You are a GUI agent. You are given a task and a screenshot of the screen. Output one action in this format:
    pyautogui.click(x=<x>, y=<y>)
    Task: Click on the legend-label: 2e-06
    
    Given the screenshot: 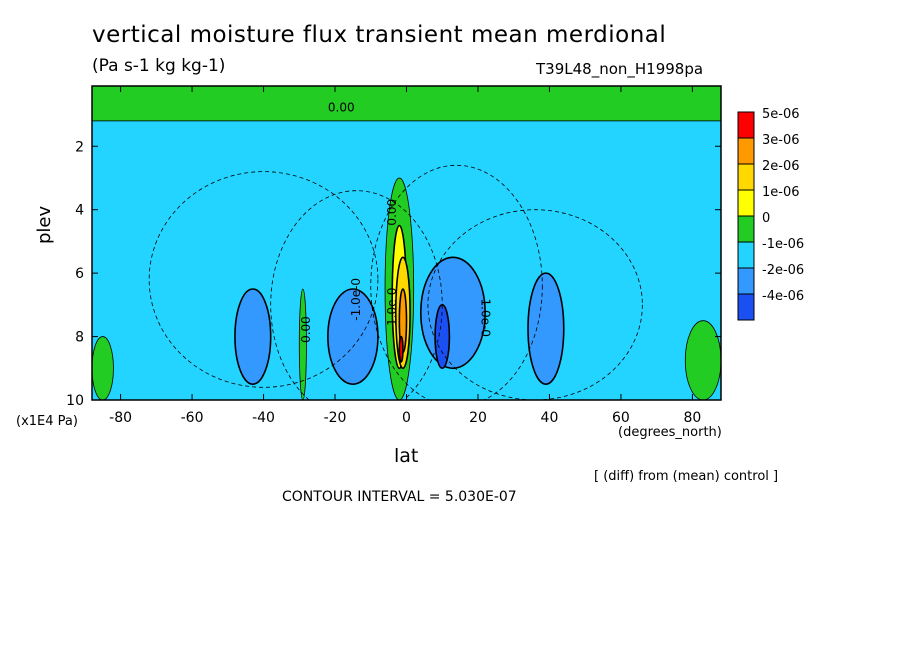 What is the action you would take?
    pyautogui.click(x=781, y=166)
    